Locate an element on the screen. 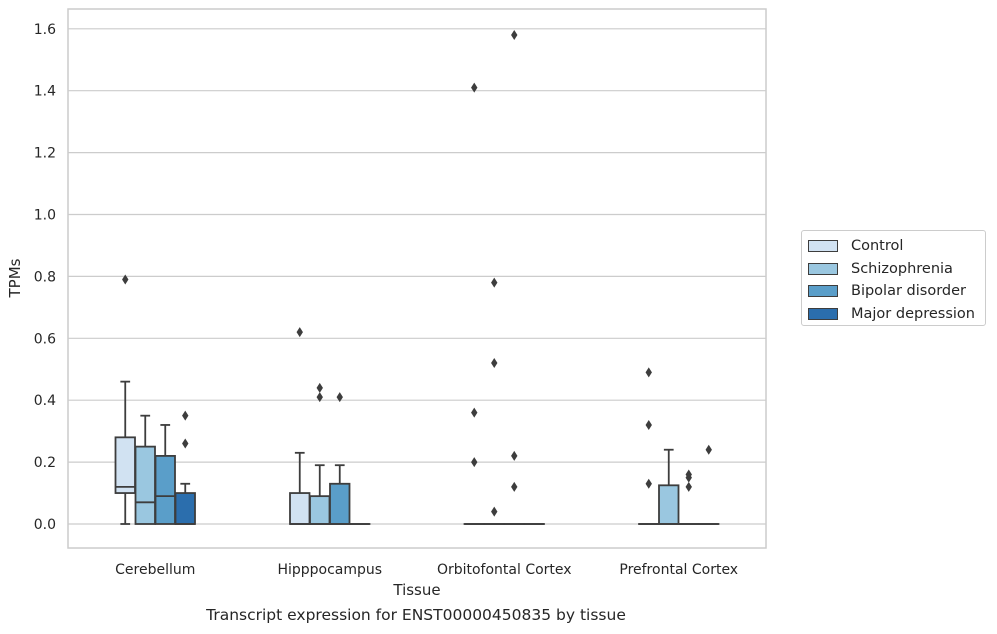 This screenshot has width=997, height=634. legend-label: Control is located at coordinates (877, 246).